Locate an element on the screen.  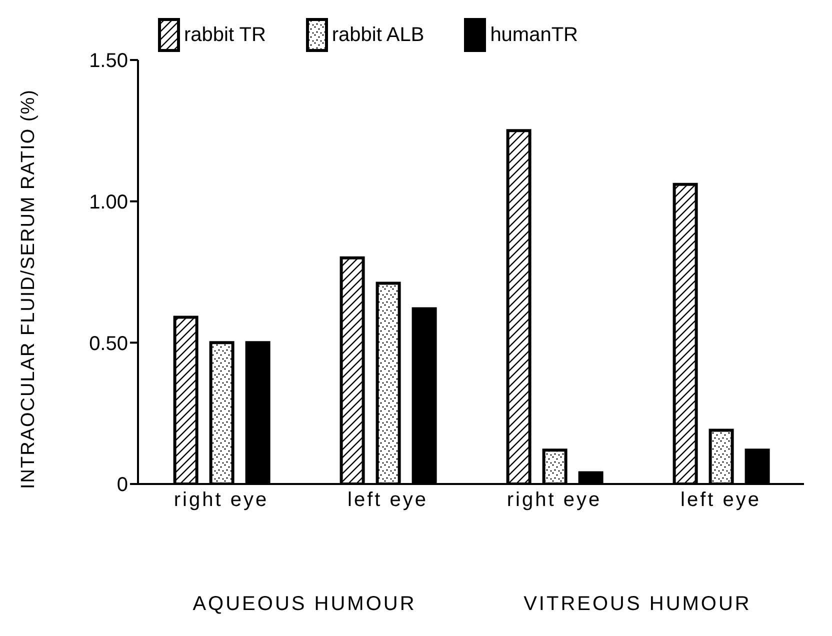
text: AQUEOUS HUMOUR is located at coordinates (304, 604).